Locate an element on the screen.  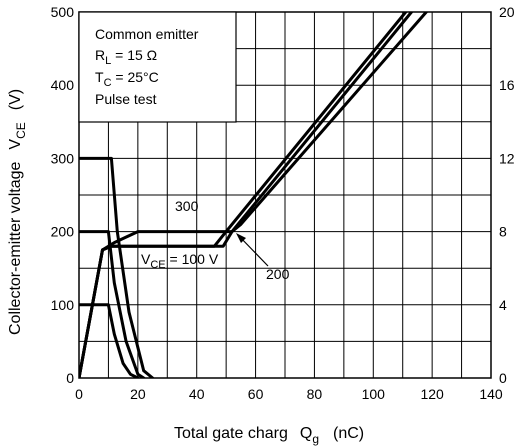
x-tick-labels: 0 20 40 60 80 100 120 140 is located at coordinates (289, 394).